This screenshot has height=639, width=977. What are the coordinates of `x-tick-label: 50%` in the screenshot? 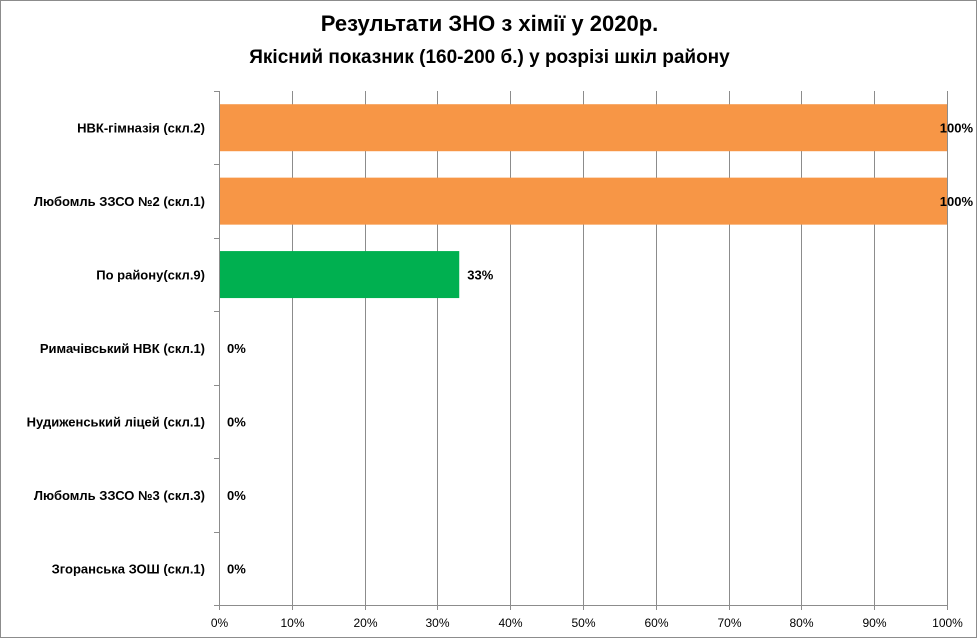 It's located at (583, 623).